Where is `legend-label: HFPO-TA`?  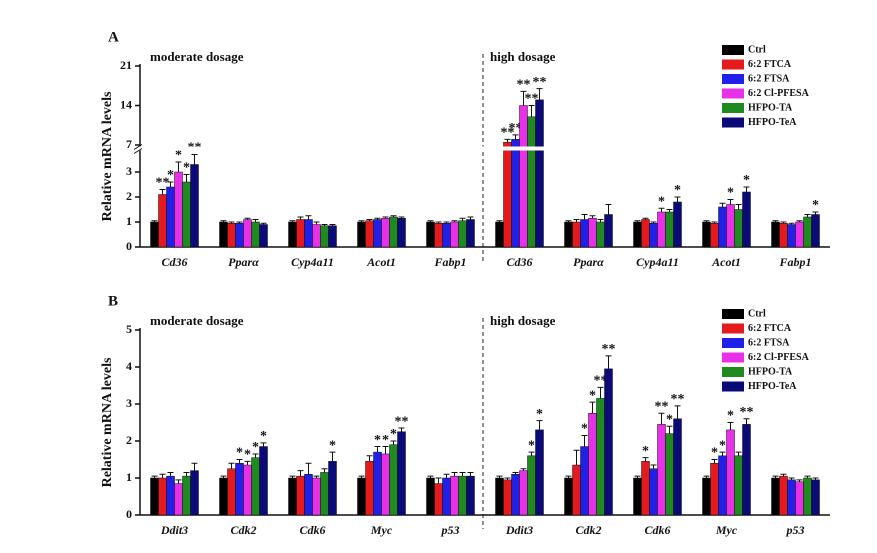 legend-label: HFPO-TA is located at coordinates (770, 107).